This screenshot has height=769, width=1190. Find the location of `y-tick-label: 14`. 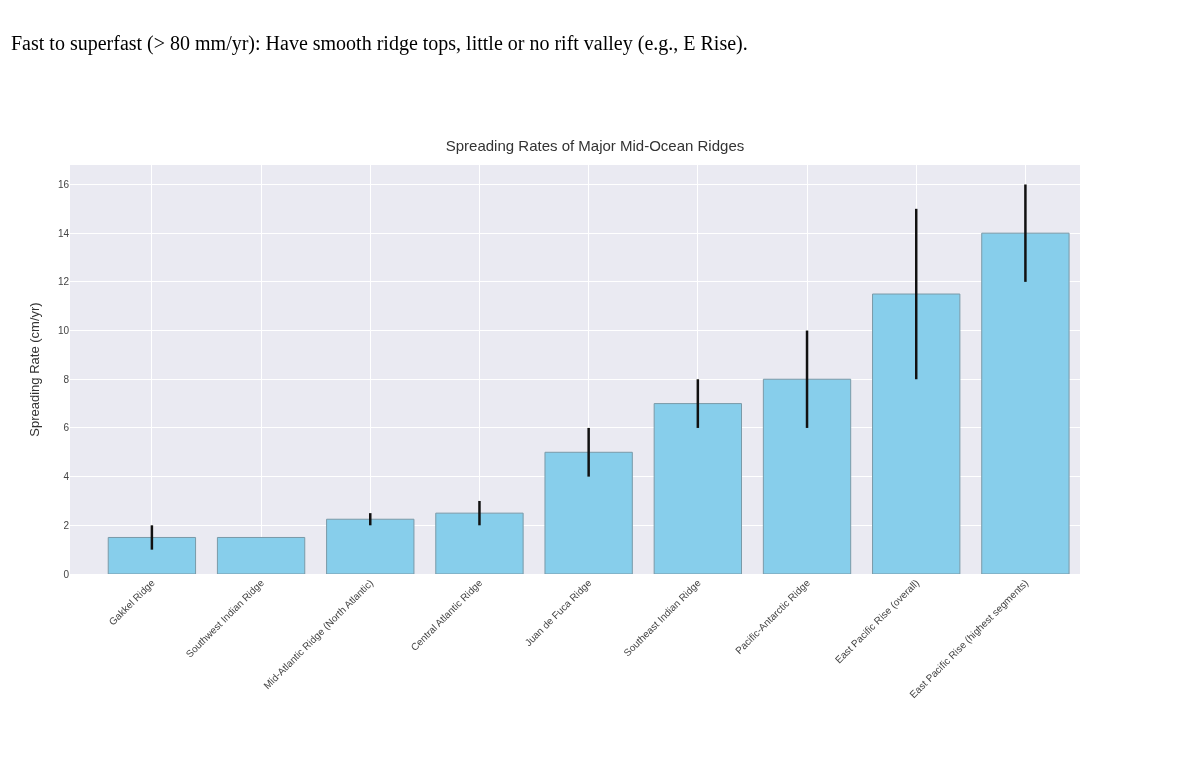

y-tick-label: 14 is located at coordinates (63, 233).